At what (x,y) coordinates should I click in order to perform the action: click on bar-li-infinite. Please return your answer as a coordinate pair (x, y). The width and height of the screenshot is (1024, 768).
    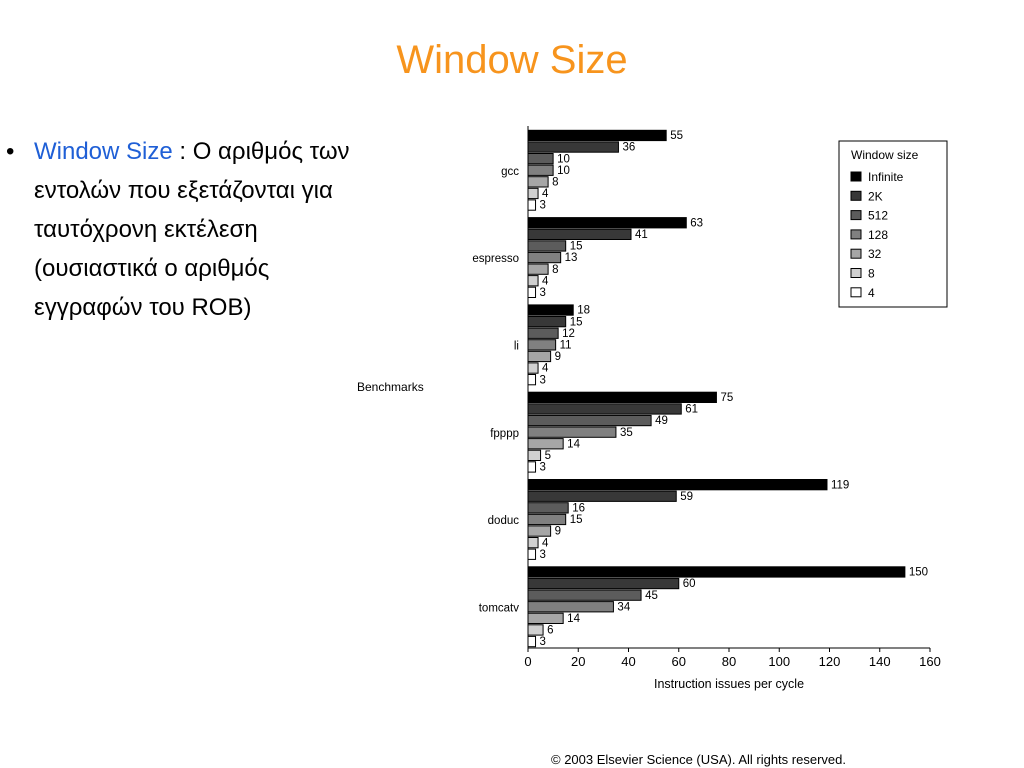
    Looking at the image, I should click on (550, 310).